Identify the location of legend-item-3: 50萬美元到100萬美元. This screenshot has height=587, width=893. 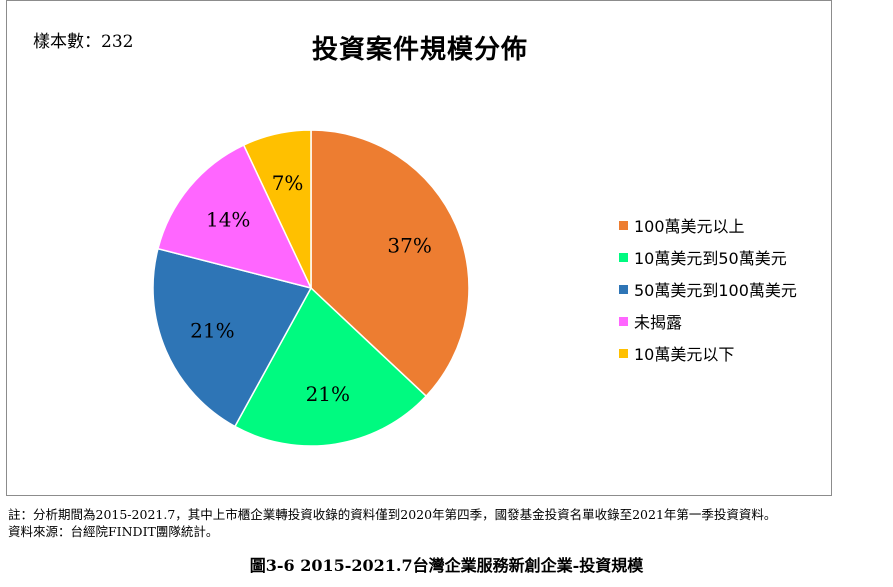
(708, 289).